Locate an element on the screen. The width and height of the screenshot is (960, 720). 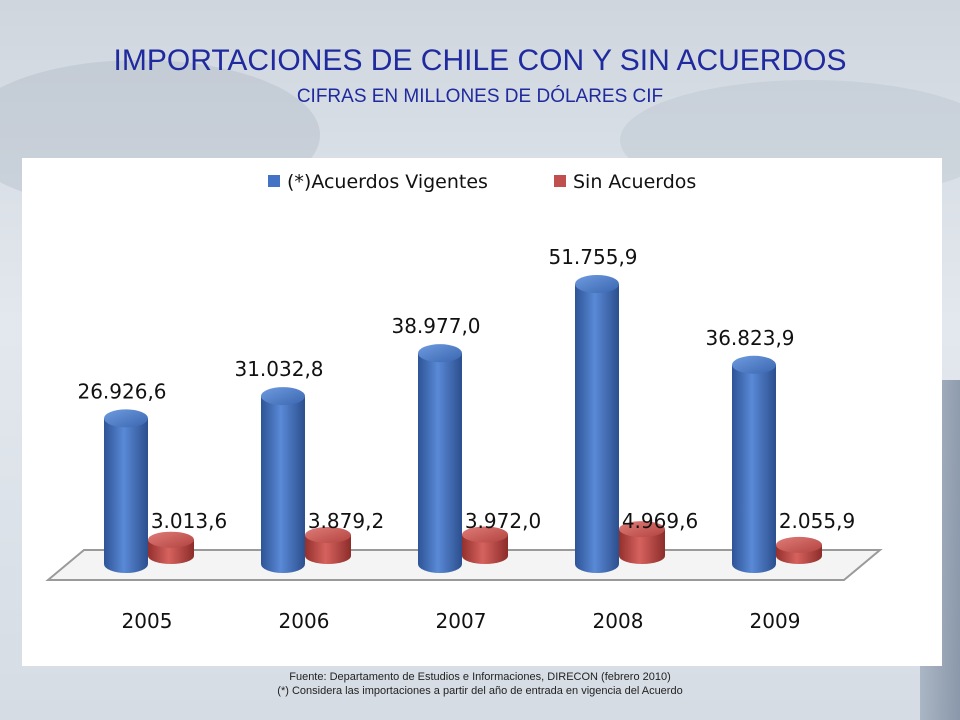
bar-acuerdos-2005 is located at coordinates (126, 491).